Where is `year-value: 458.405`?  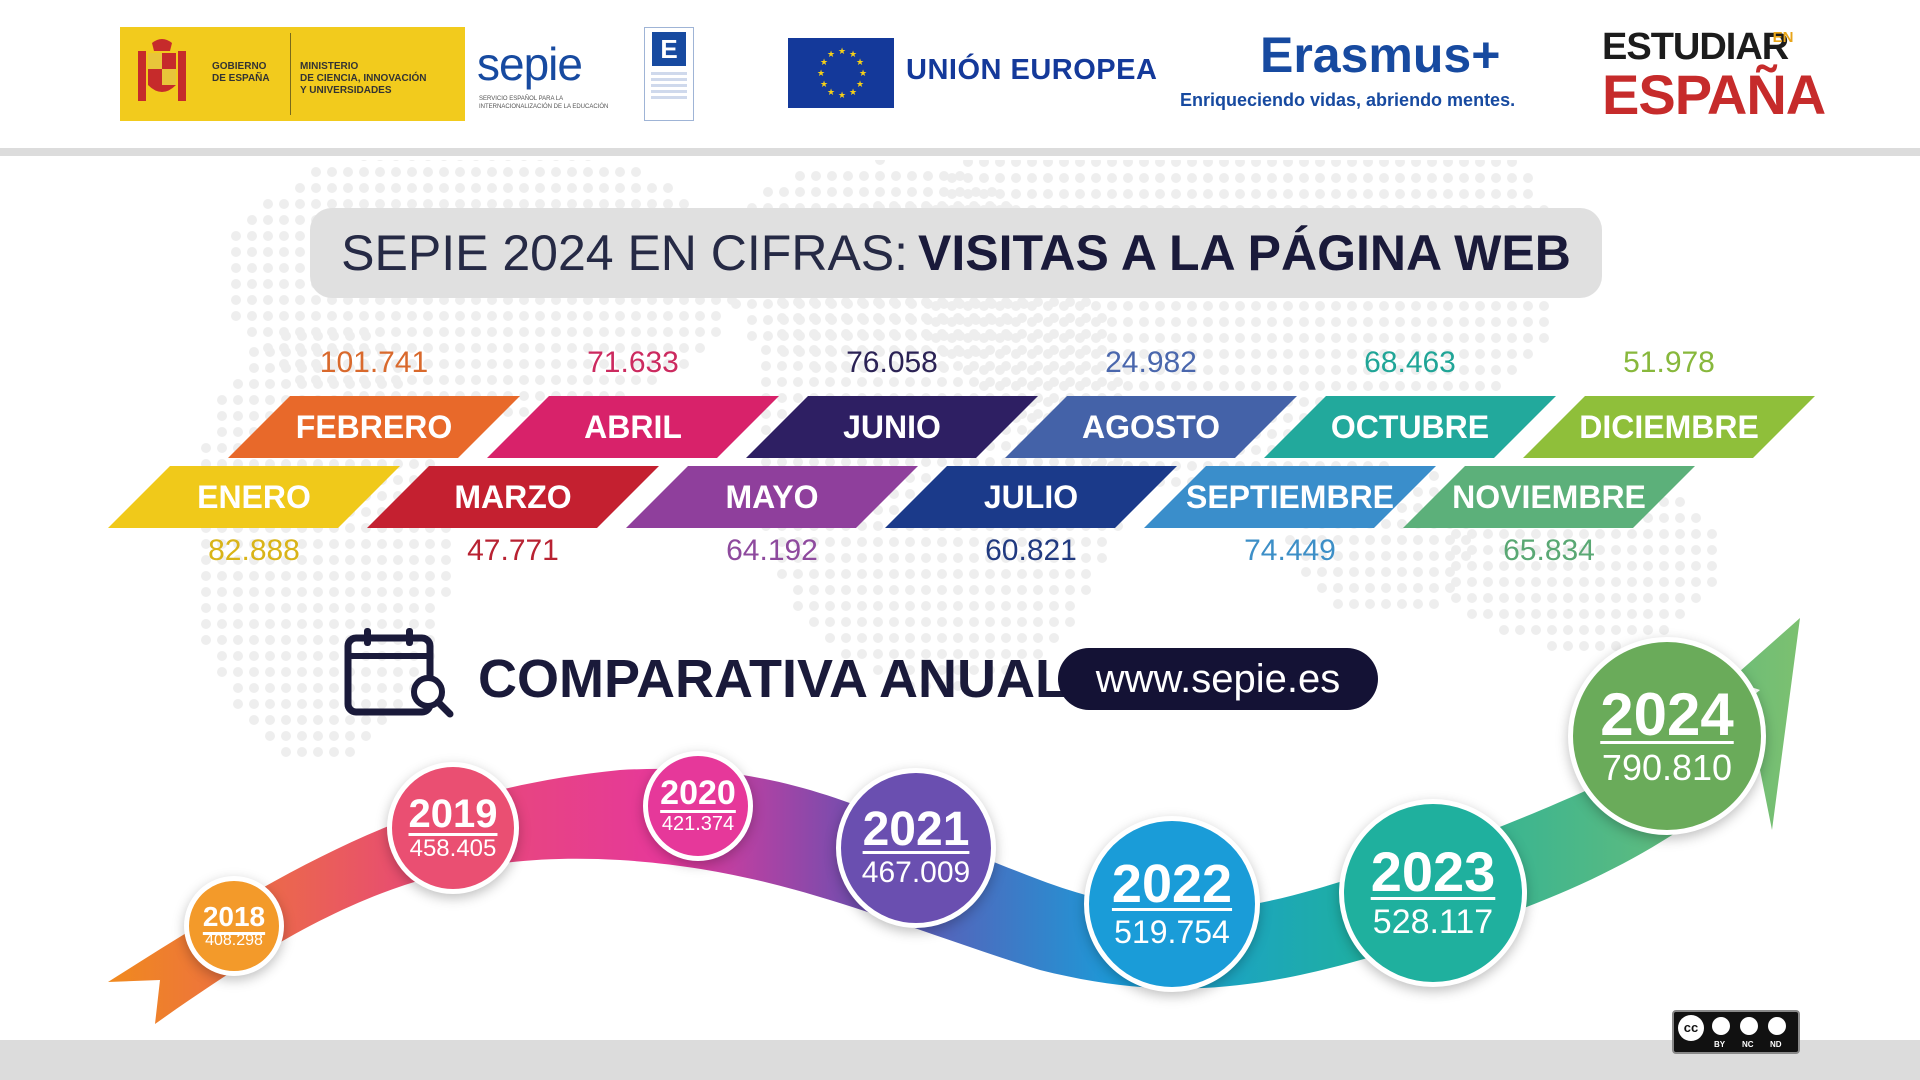 year-value: 458.405 is located at coordinates (453, 848).